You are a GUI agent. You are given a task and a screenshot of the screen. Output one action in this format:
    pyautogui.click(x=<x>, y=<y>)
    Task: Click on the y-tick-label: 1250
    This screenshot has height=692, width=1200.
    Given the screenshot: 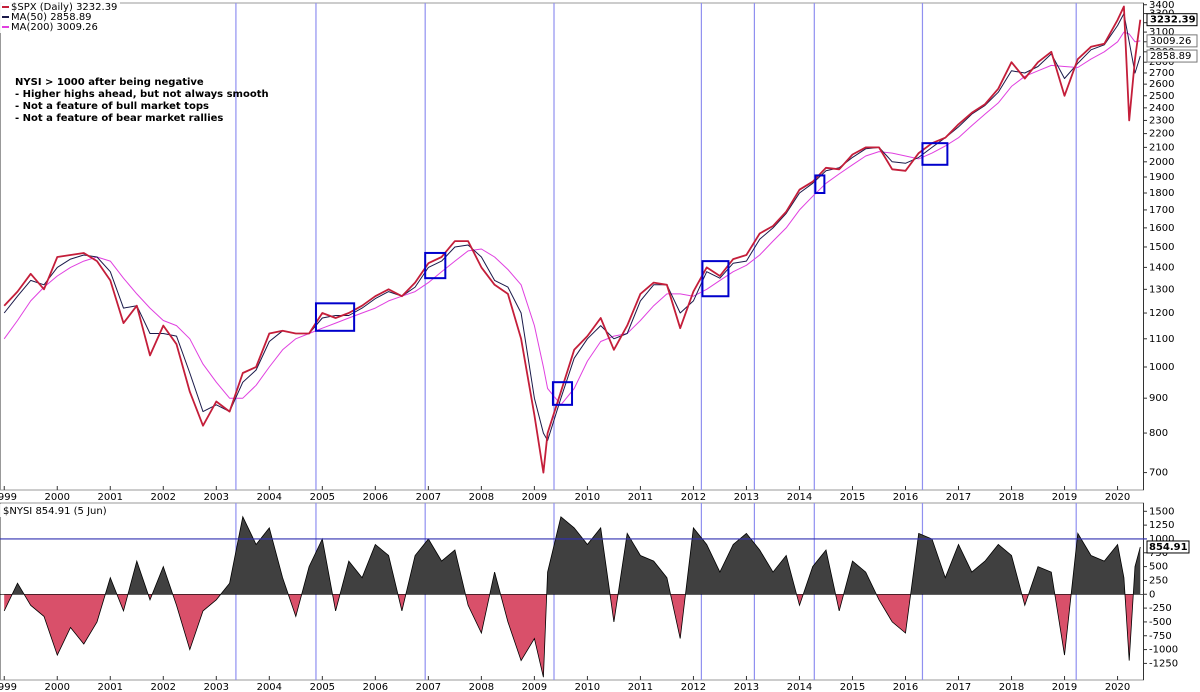 What is the action you would take?
    pyautogui.click(x=1161, y=525)
    